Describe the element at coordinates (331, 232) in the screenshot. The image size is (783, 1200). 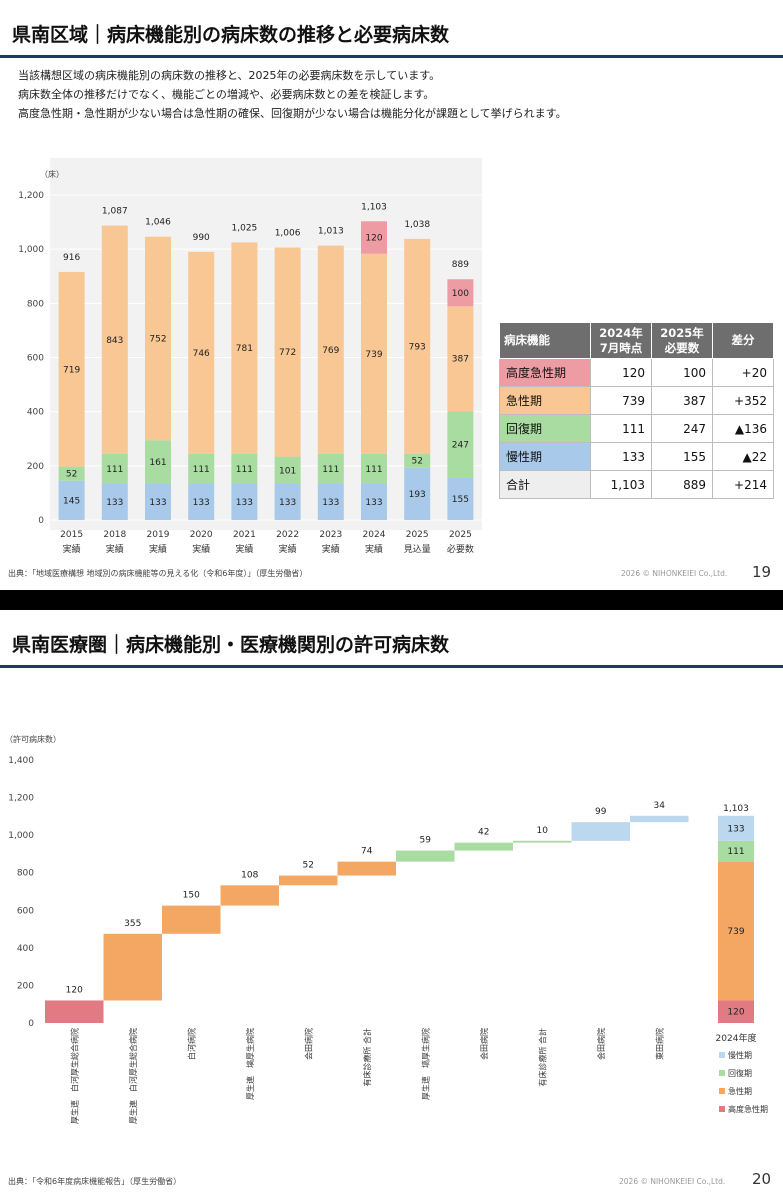
I see `bar-total-label: 1,013` at that location.